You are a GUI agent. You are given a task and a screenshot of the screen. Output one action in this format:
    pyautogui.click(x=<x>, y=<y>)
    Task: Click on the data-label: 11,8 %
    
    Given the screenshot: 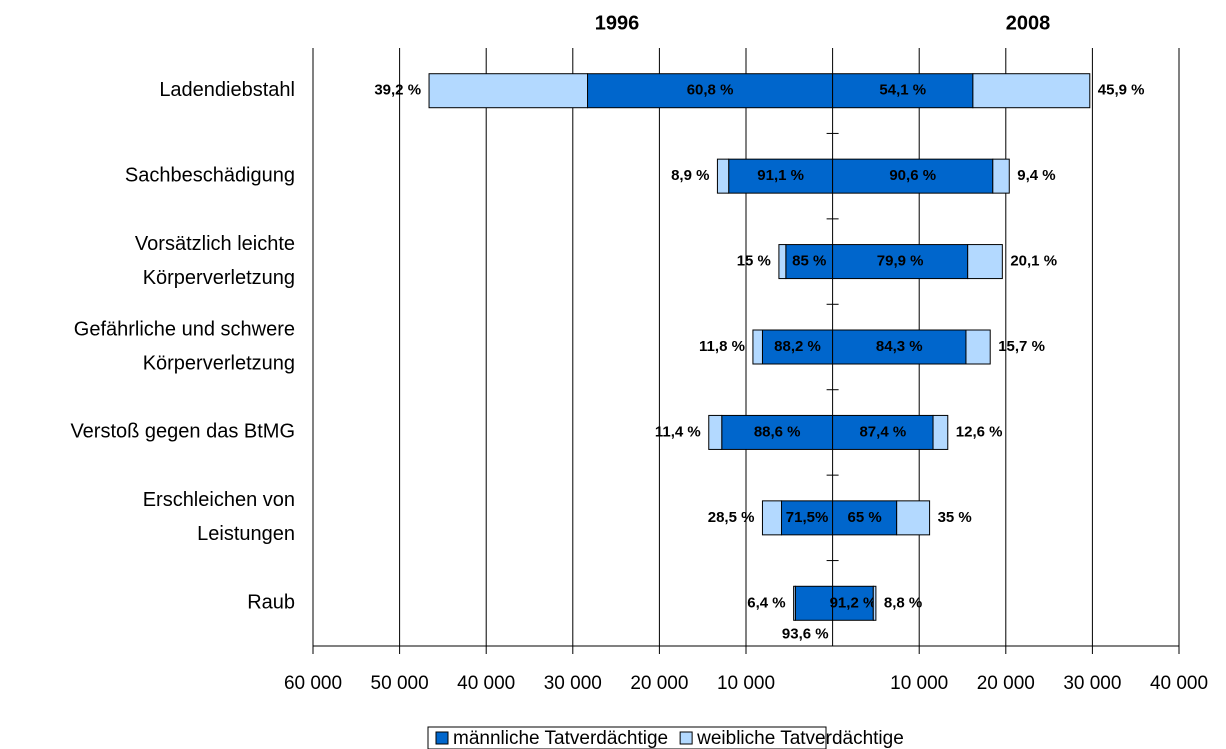 What is the action you would take?
    pyautogui.click(x=722, y=346)
    